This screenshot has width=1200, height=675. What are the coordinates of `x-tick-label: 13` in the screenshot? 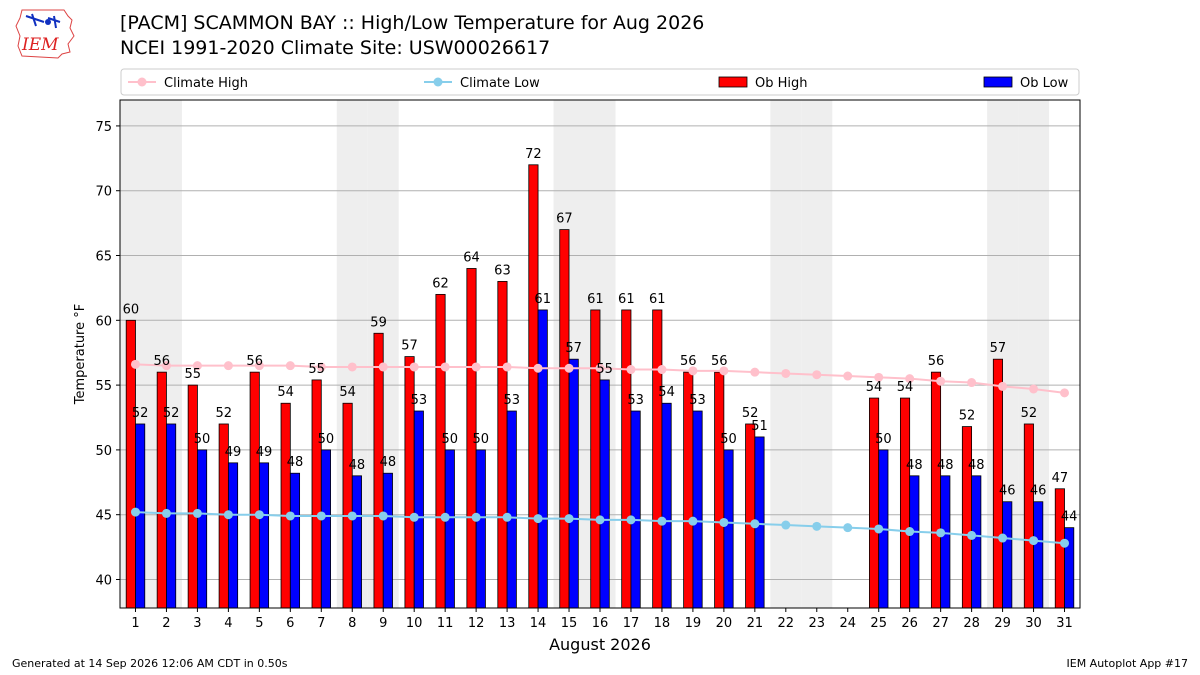 It's located at (507, 623).